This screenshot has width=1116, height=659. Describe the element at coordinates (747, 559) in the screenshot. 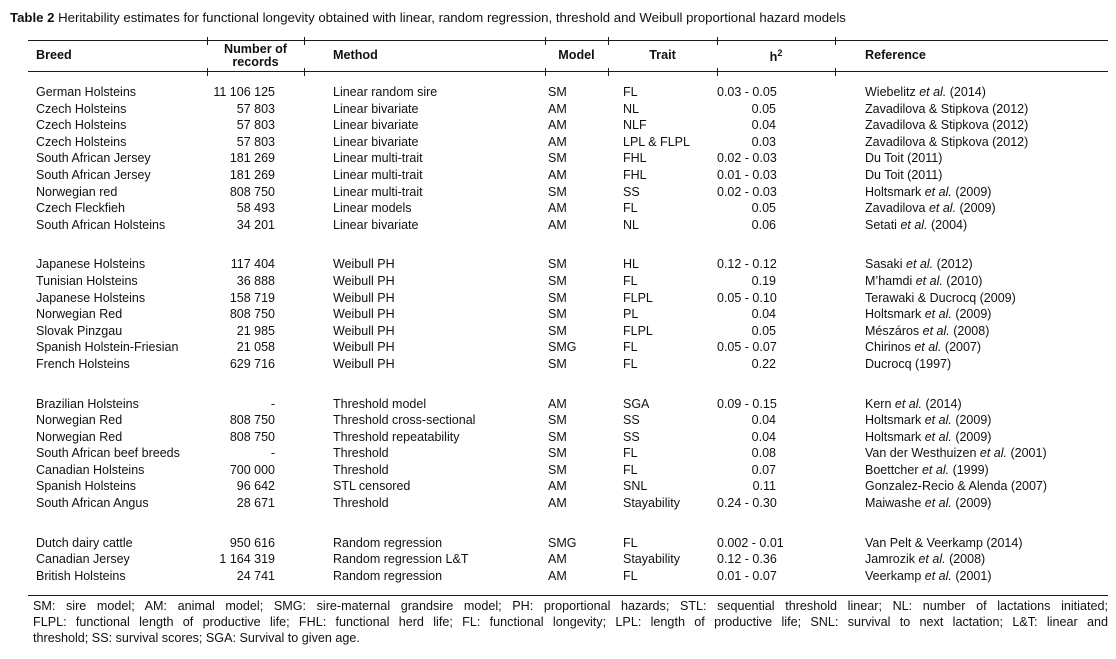

I see `cell-h2: 0.12 - 0.36` at that location.